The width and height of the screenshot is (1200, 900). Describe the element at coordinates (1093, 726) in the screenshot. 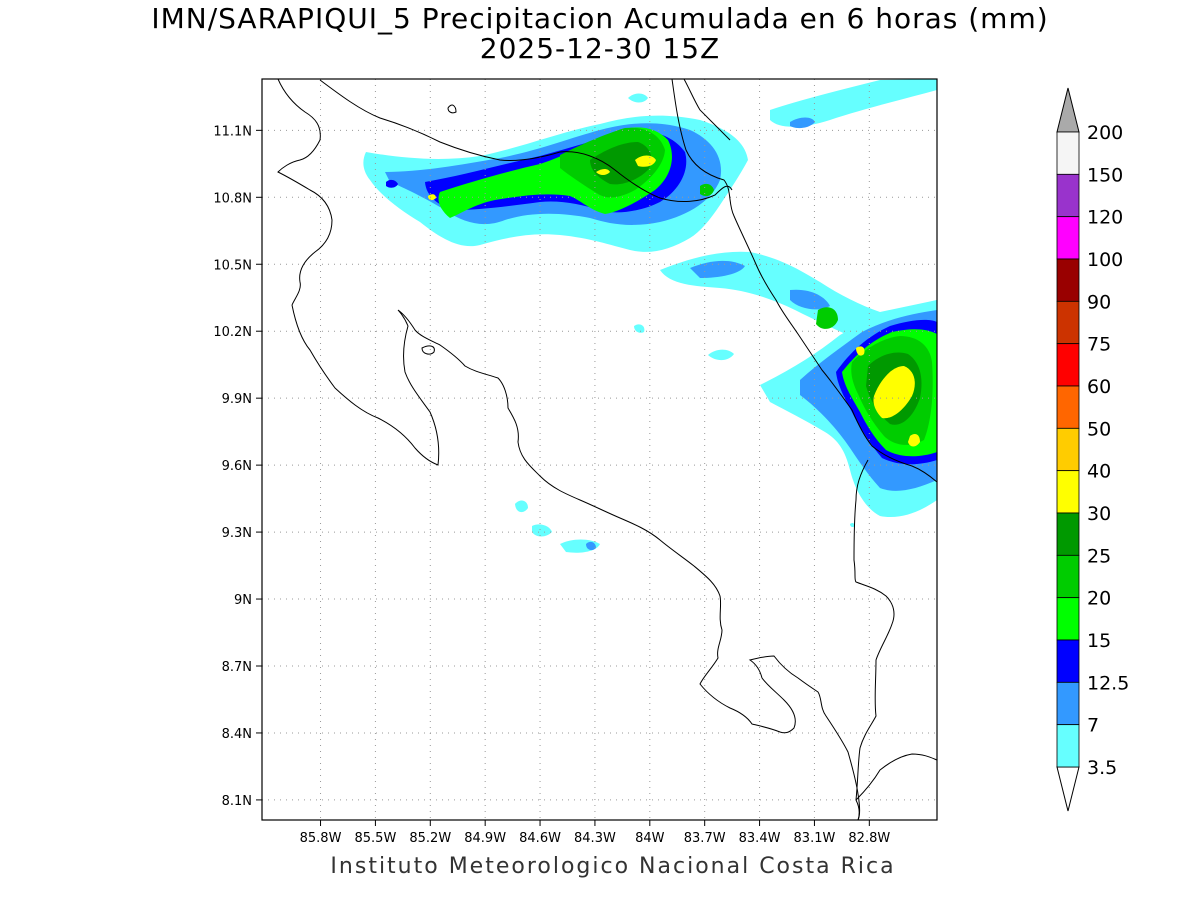

I see `colorbar-label: 7` at that location.